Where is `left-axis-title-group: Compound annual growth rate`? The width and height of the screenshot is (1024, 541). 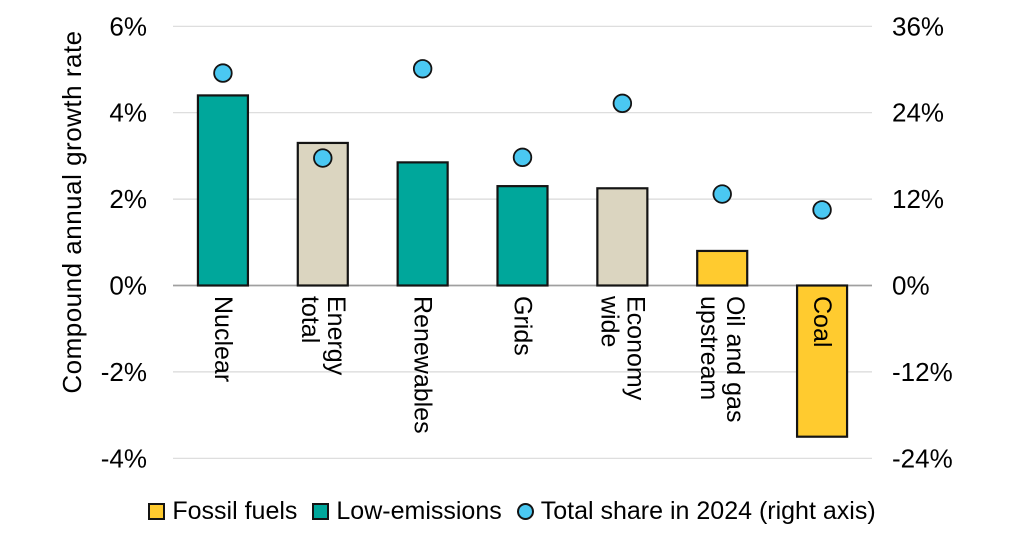
left-axis-title-group: Compound annual growth rate is located at coordinates (72, 211).